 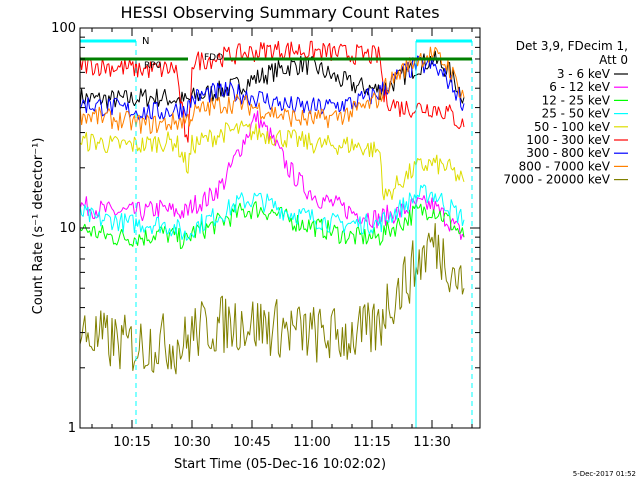 What do you see at coordinates (131, 442) in the screenshot?
I see `x-tick-label-0: 10:15` at bounding box center [131, 442].